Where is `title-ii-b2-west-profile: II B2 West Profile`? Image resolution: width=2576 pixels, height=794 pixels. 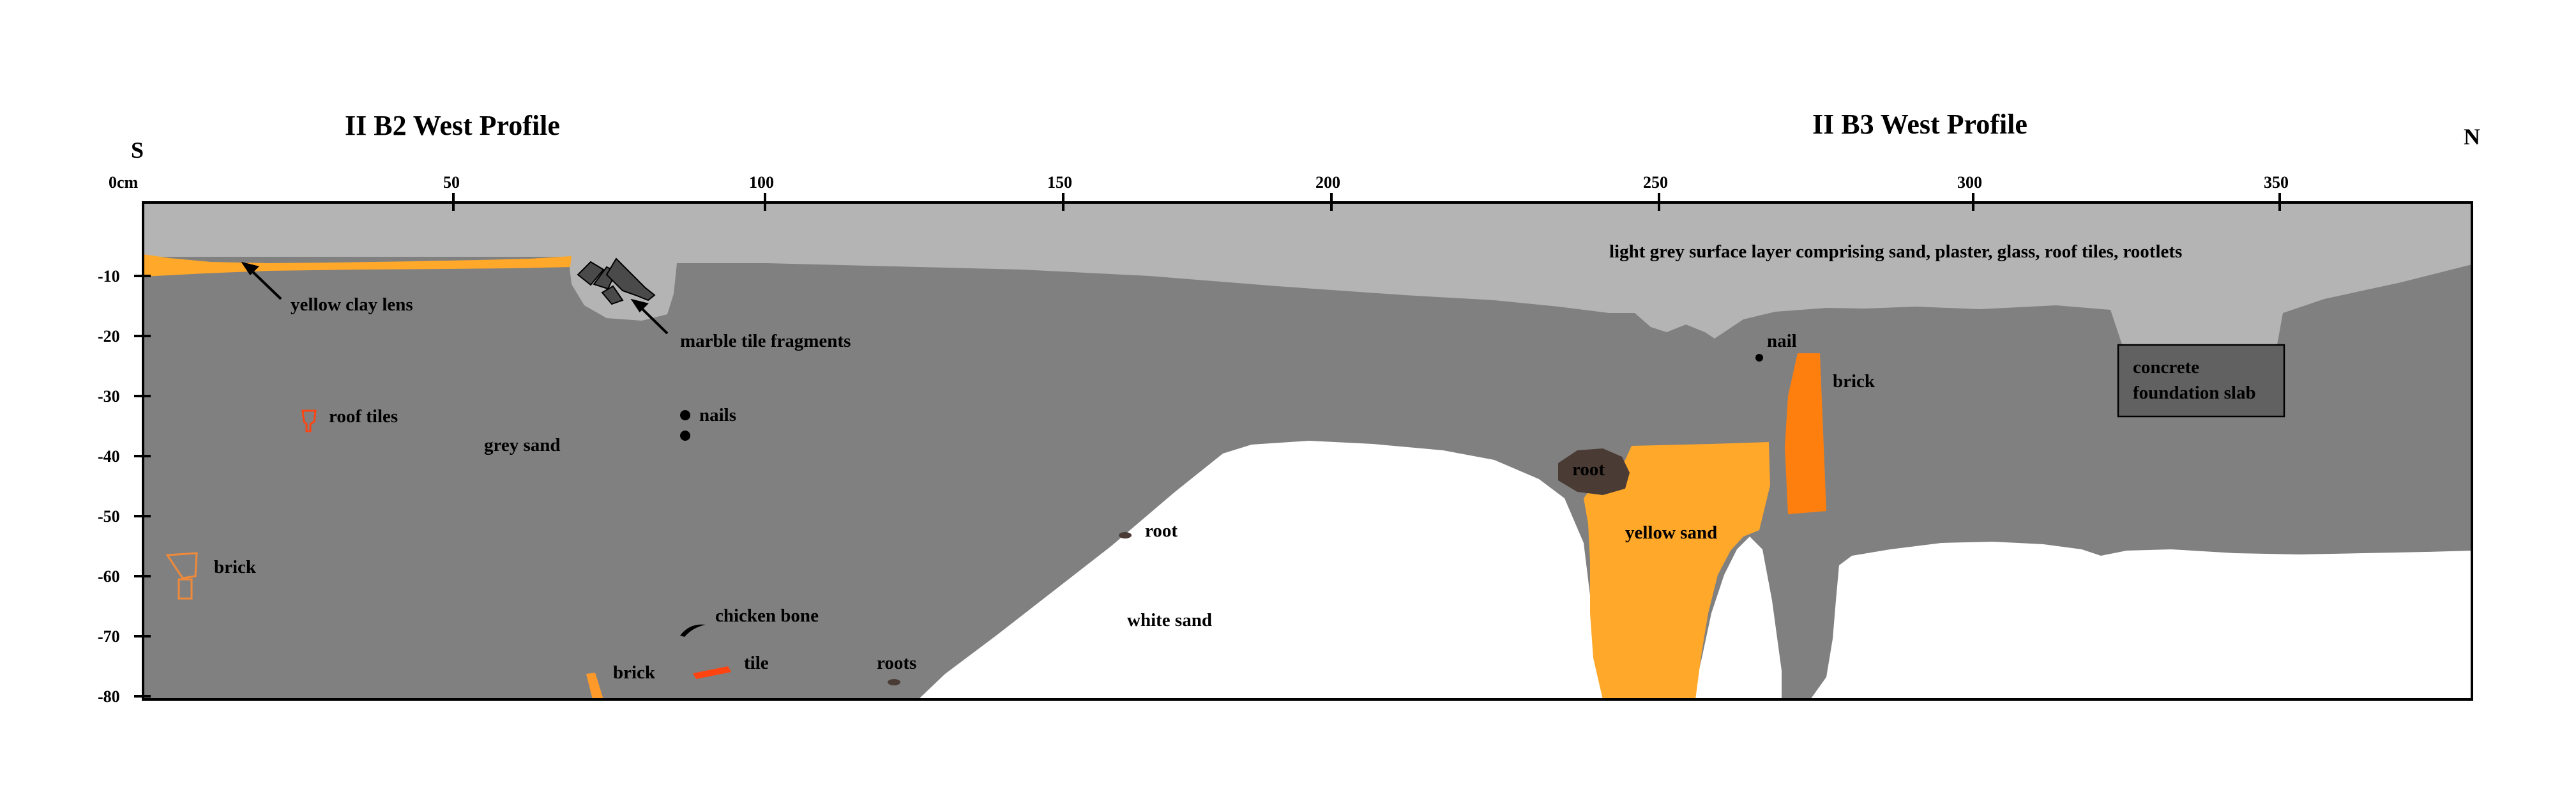 title-ii-b2-west-profile: II B2 West Profile is located at coordinates (453, 126).